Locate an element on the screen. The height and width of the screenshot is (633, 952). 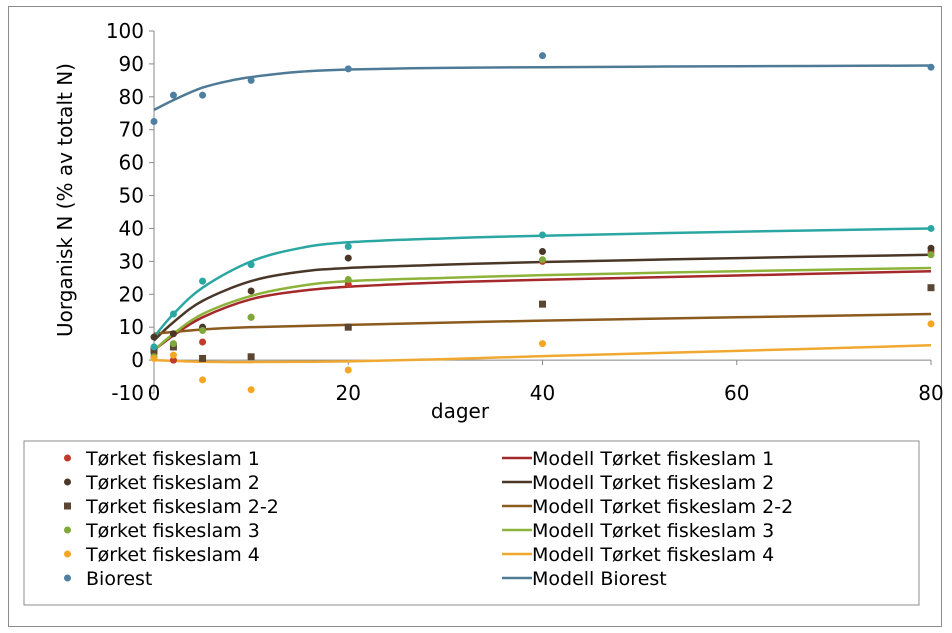
x-axis-ticks: 0 20 40 60 80 is located at coordinates (546, 382).